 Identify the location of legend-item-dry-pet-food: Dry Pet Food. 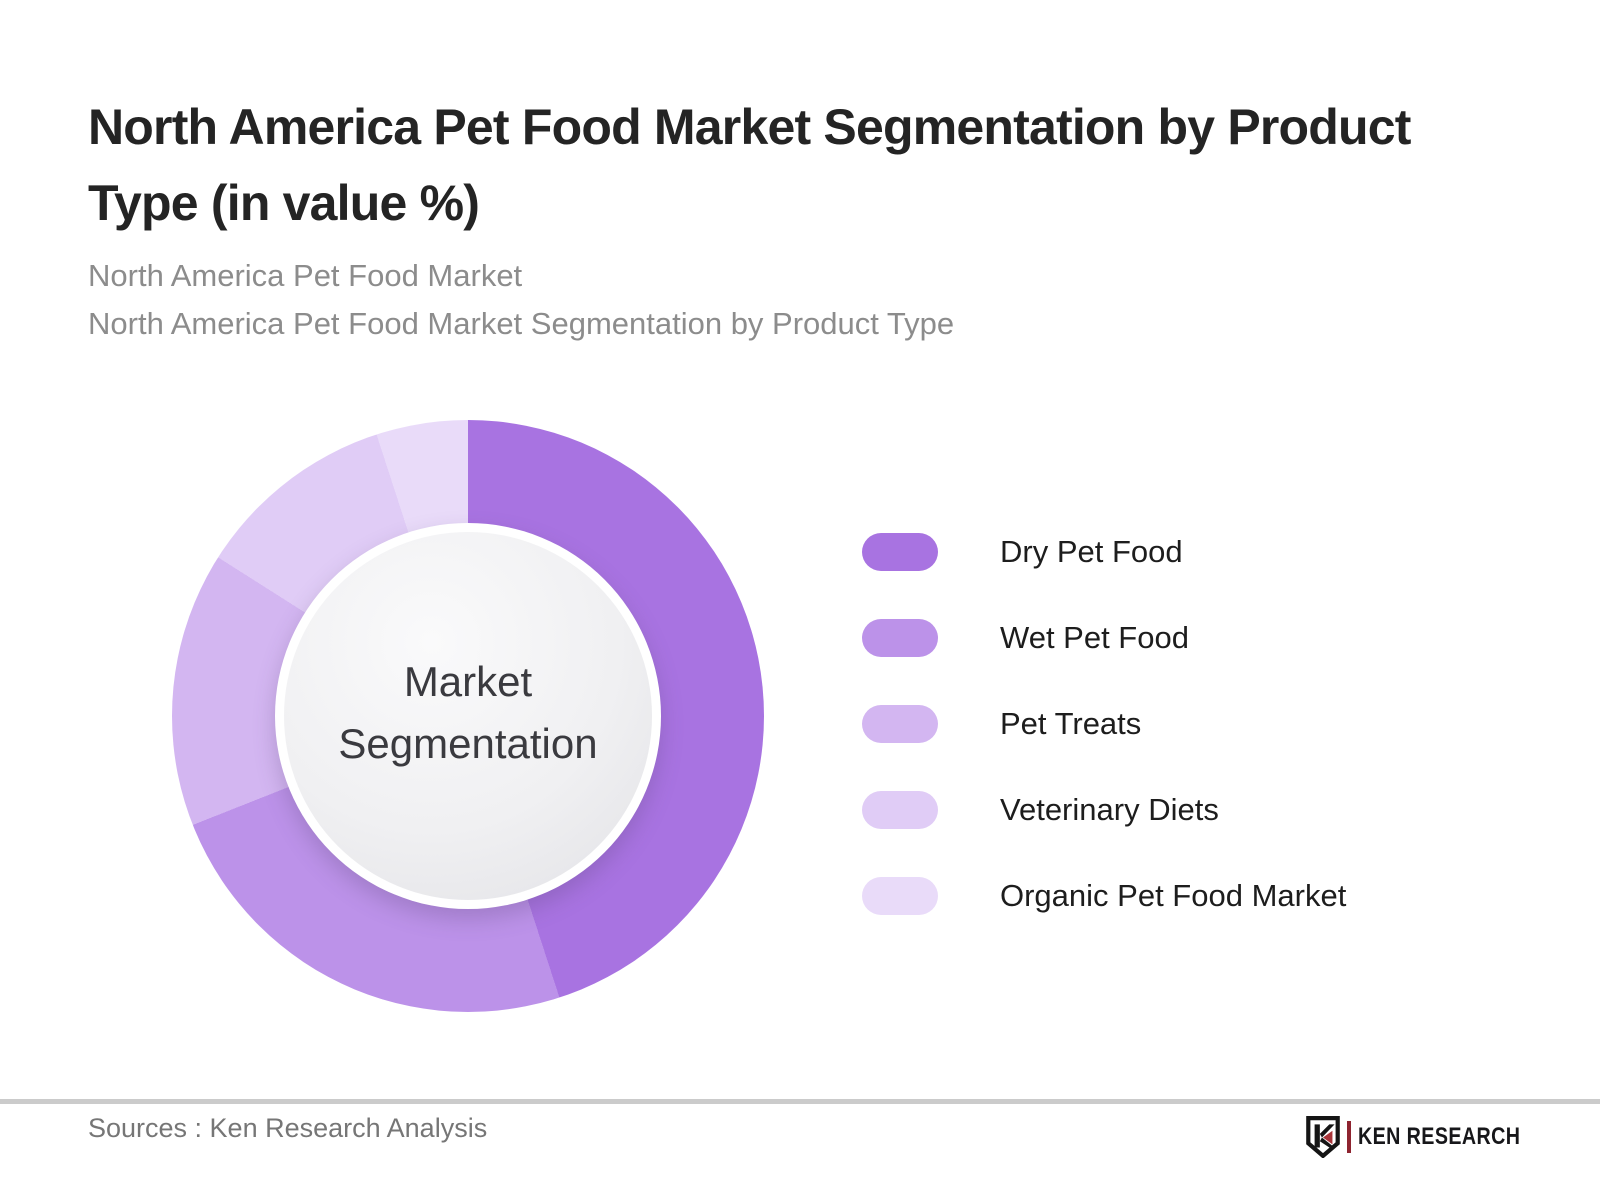
(1104, 552).